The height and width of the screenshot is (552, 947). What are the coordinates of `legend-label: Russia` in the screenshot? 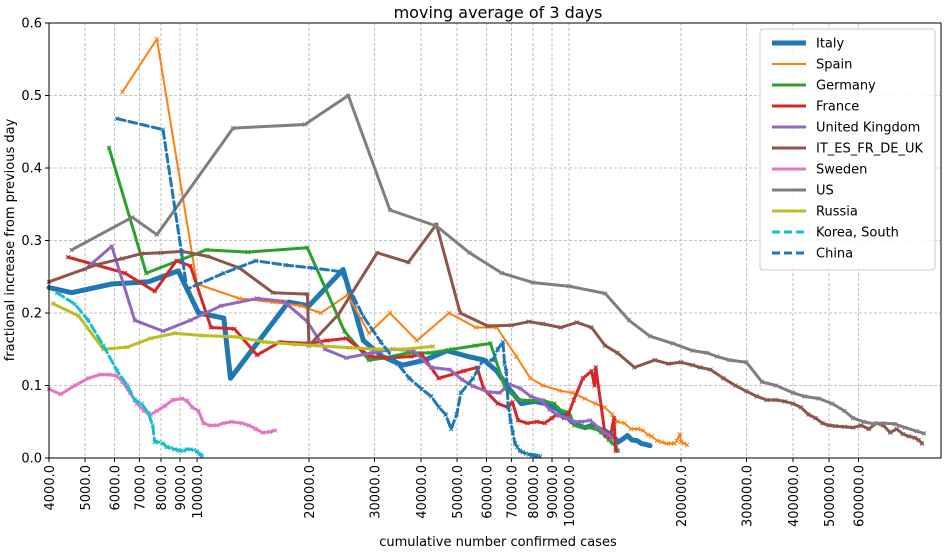 It's located at (837, 212).